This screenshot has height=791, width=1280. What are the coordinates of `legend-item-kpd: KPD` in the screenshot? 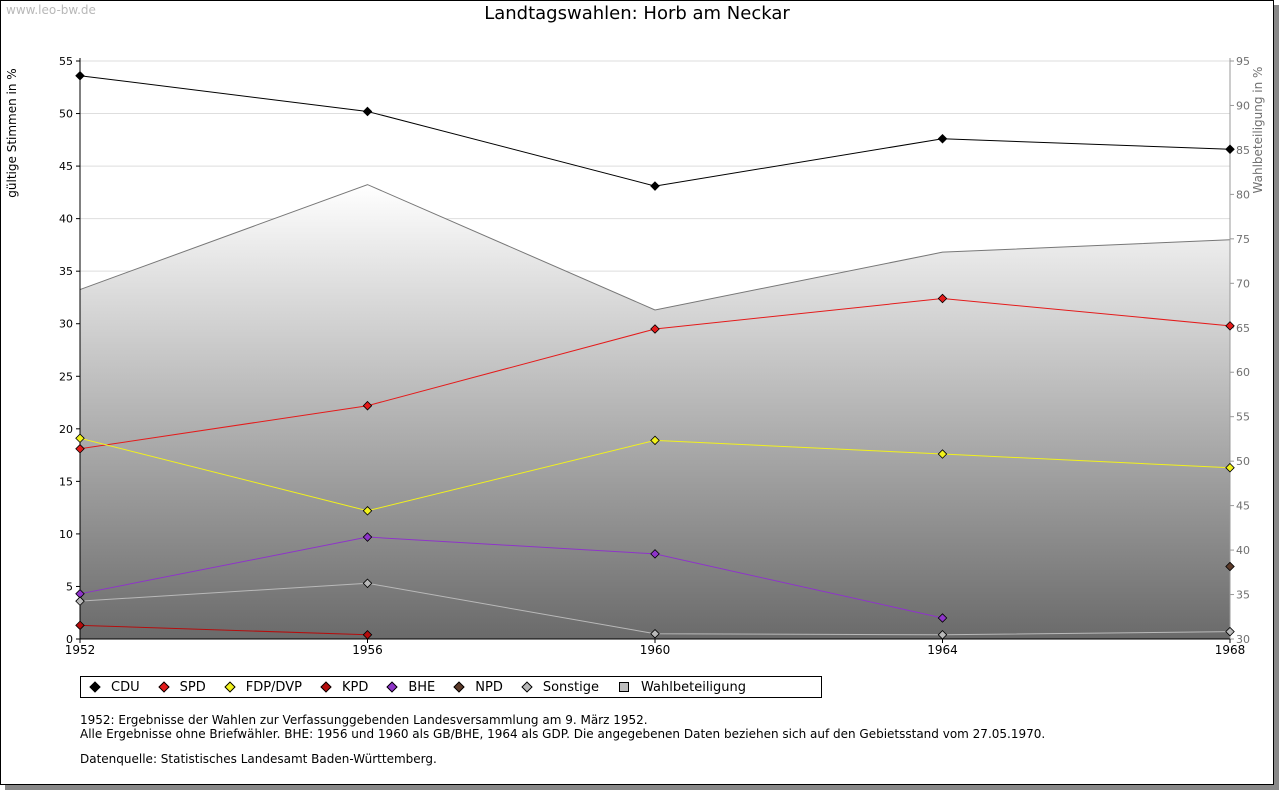 It's located at (344, 687).